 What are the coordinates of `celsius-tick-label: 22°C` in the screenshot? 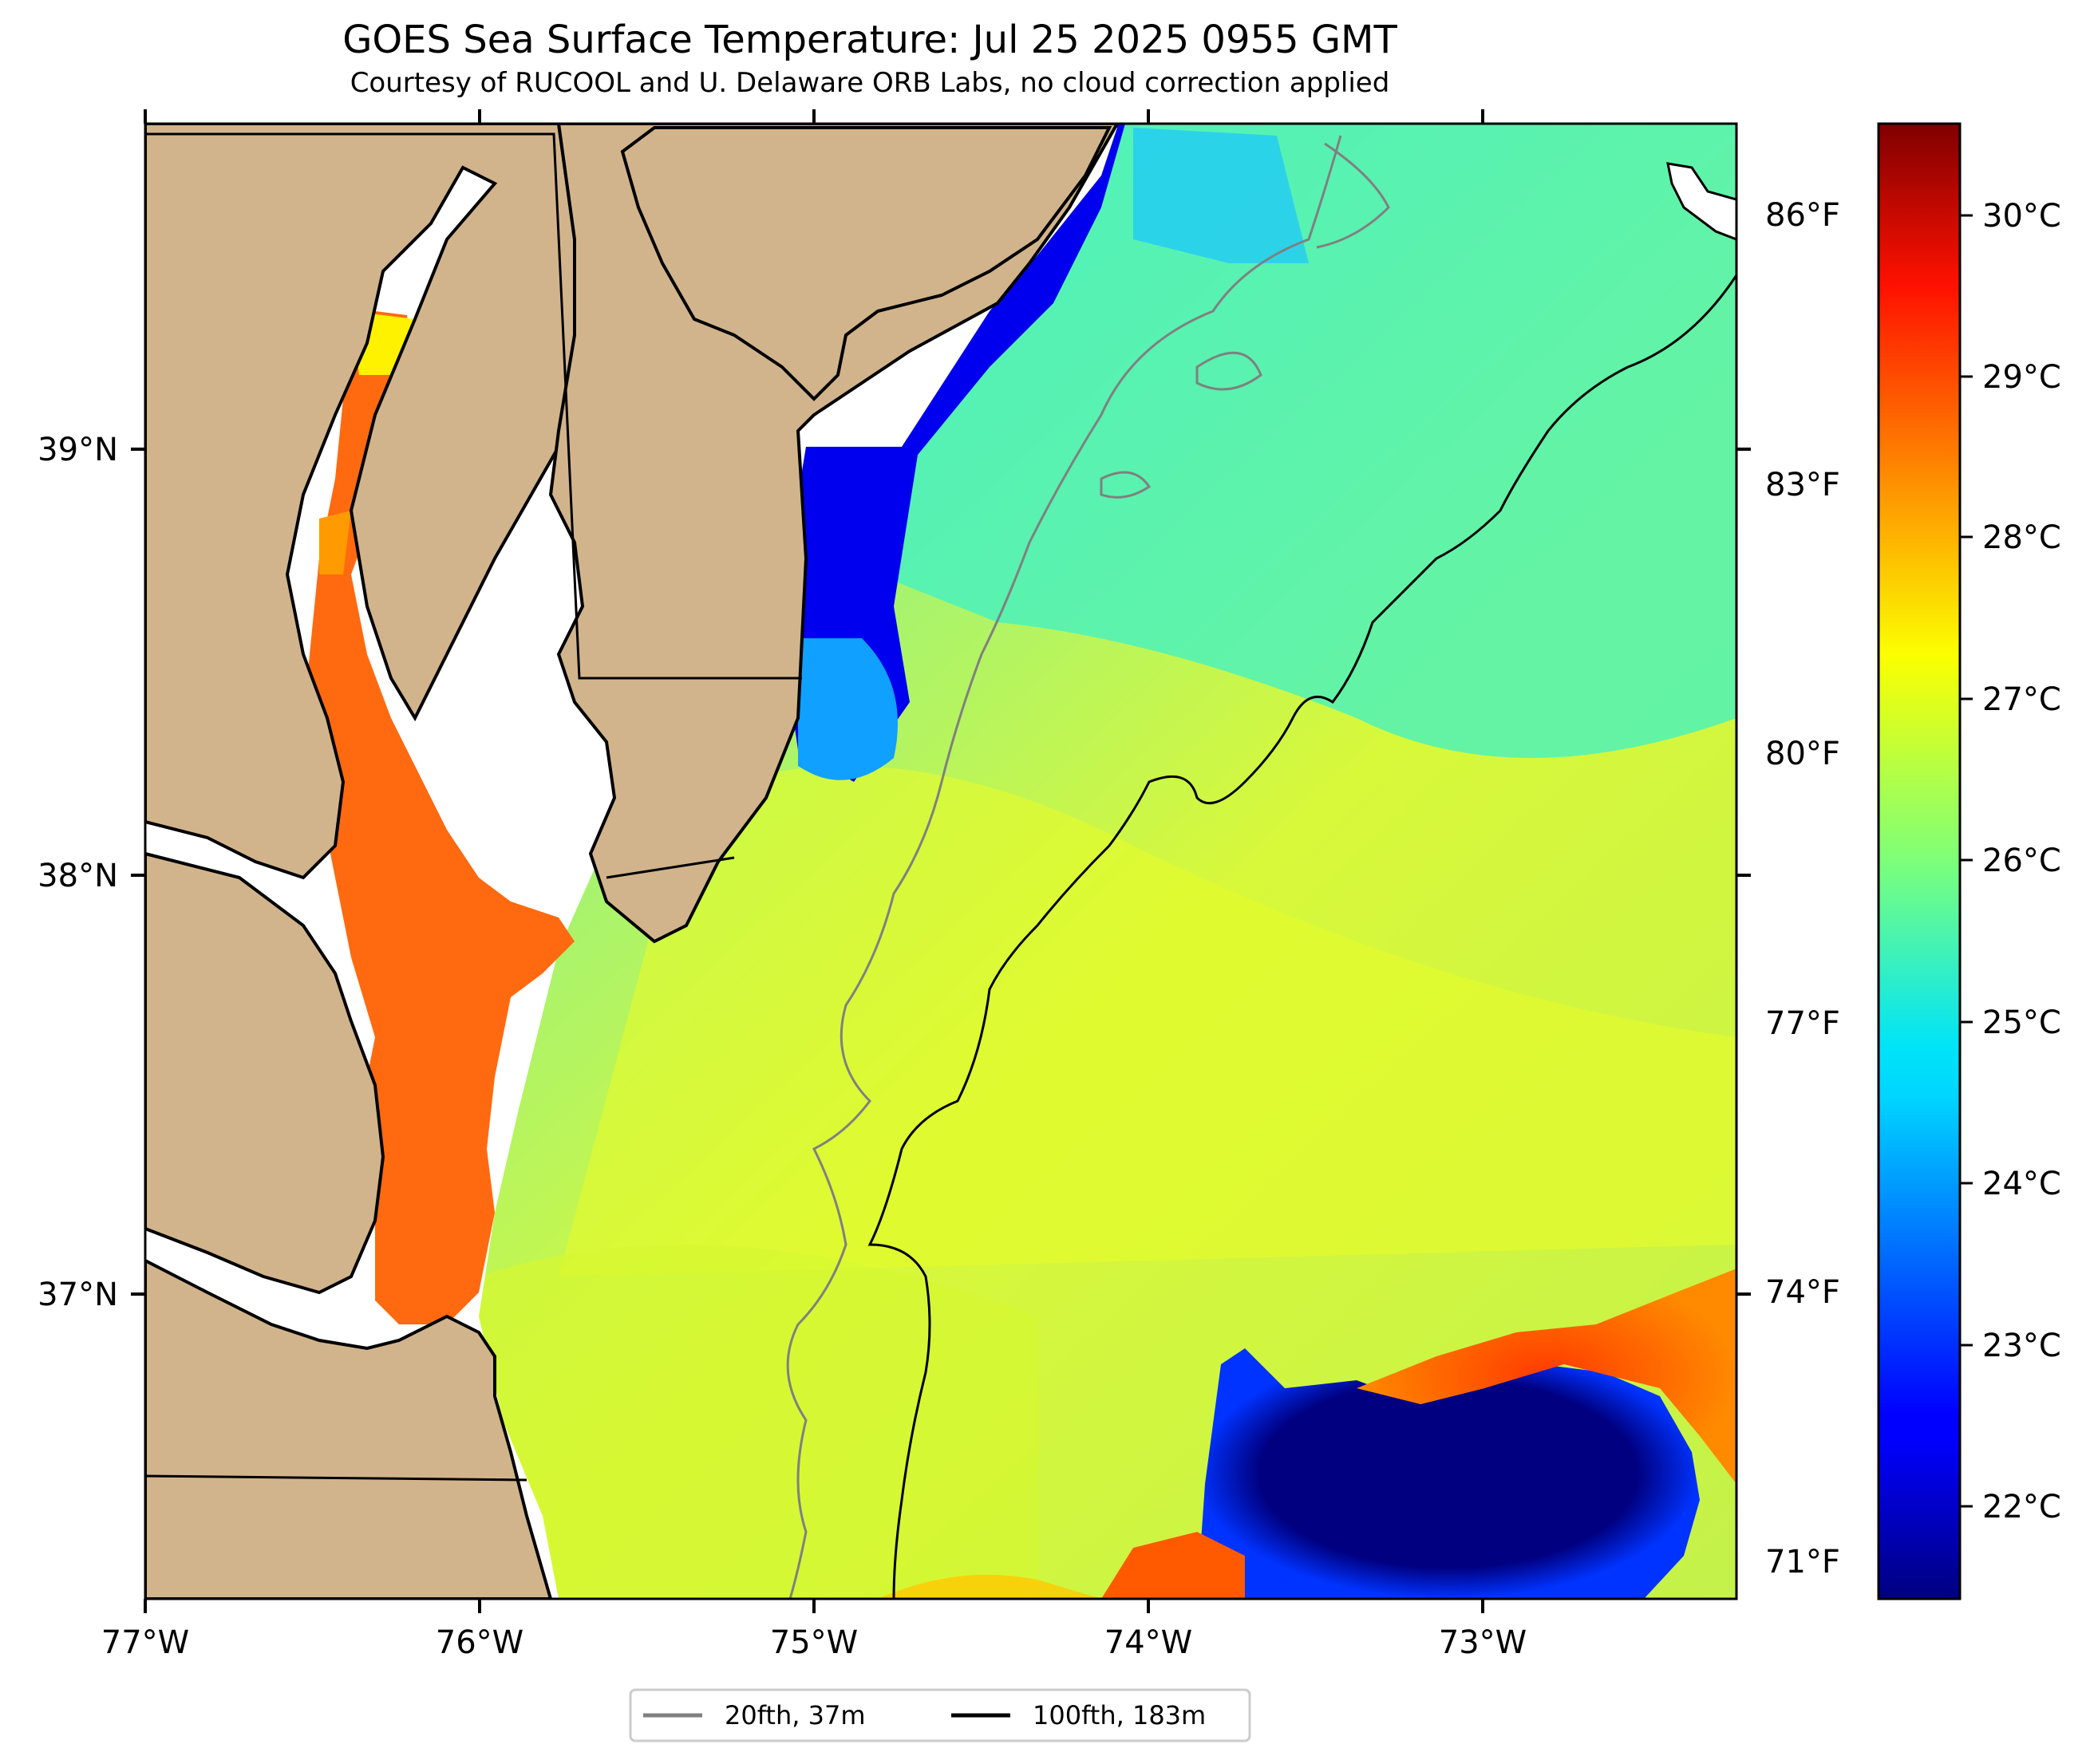 It's located at (2021, 1507).